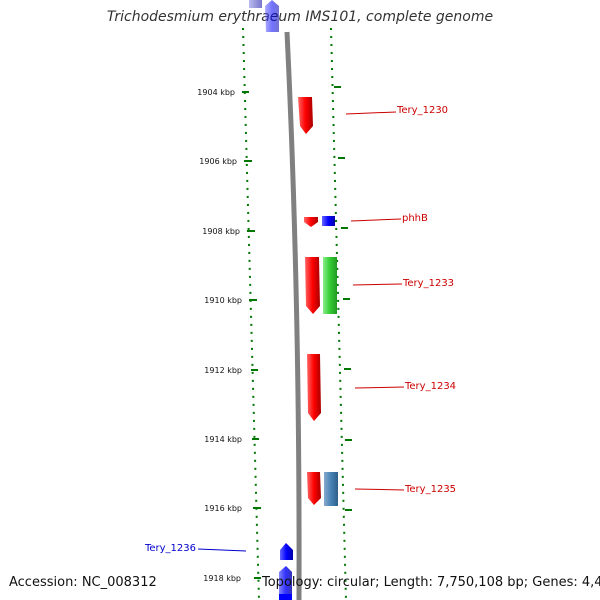 This screenshot has height=600, width=600. I want to click on tick-label: 1914 kbp, so click(223, 439).